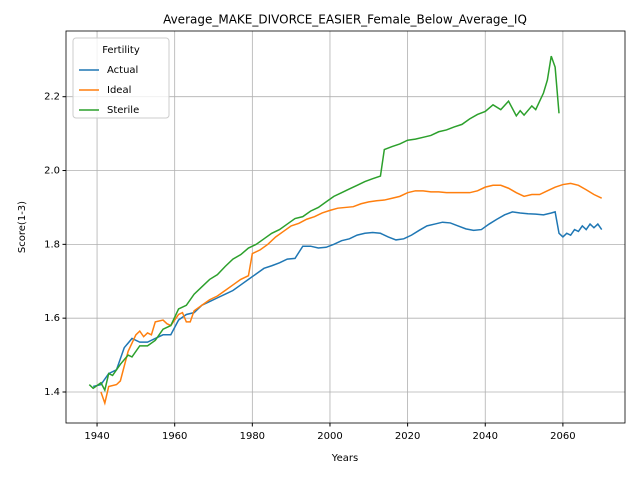  I want to click on y-tick-label: 2.0, so click(52, 171).